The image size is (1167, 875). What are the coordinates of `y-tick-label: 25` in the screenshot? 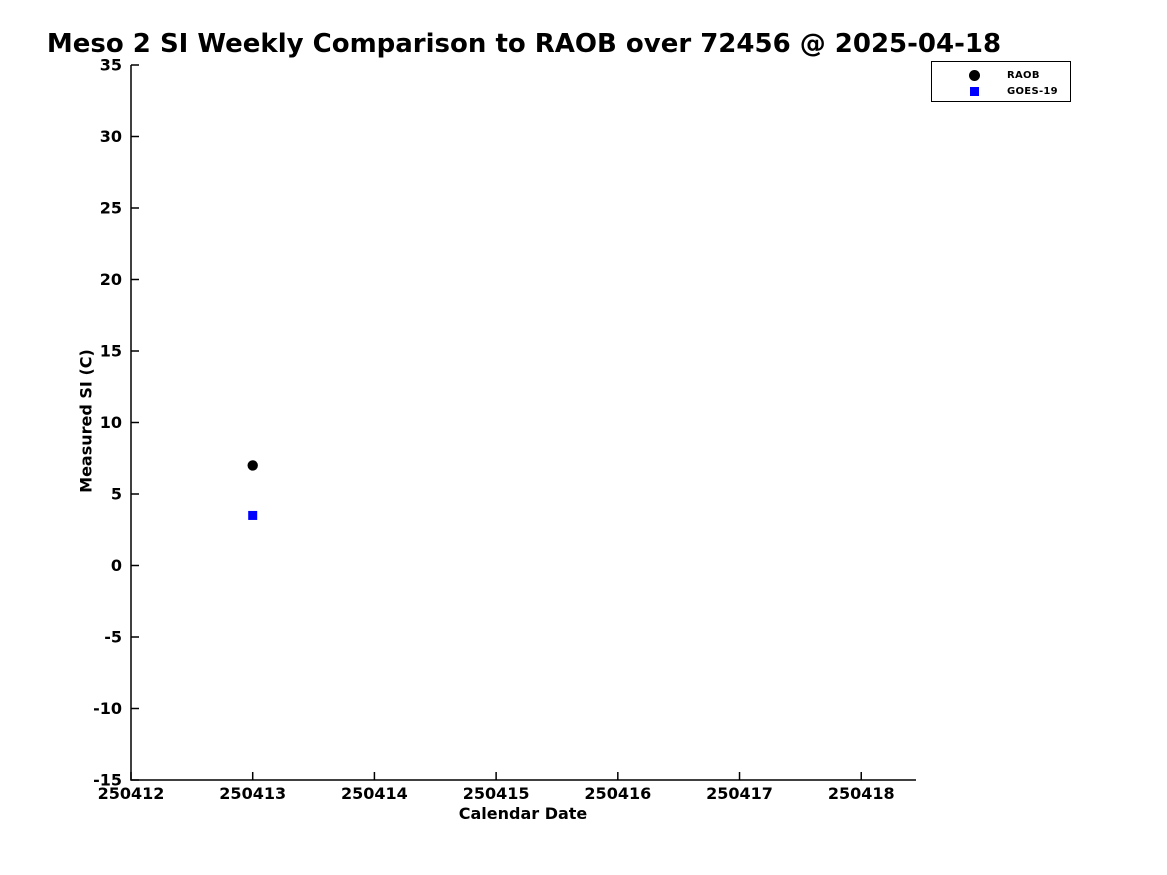 It's located at (111, 208).